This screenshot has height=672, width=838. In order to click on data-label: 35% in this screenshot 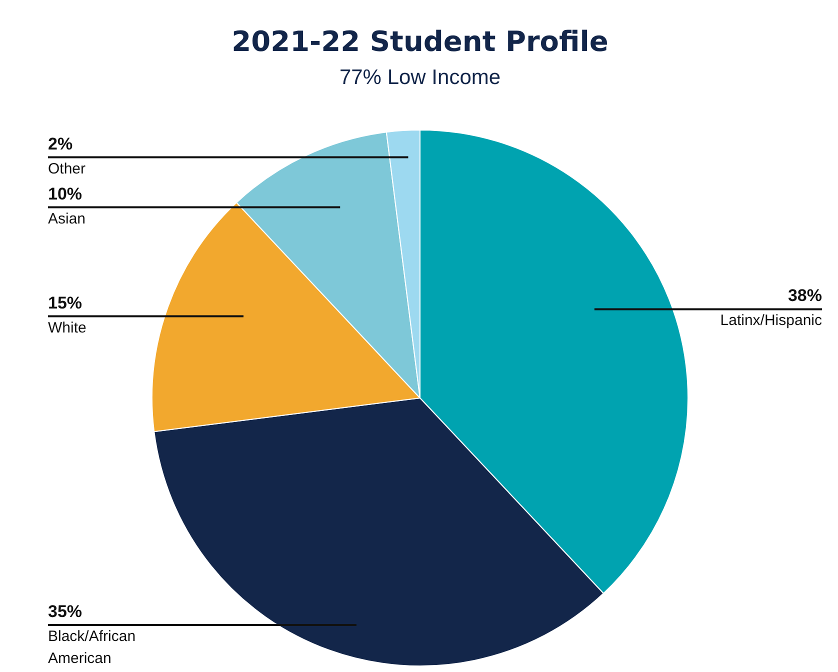, I will do `click(65, 611)`.